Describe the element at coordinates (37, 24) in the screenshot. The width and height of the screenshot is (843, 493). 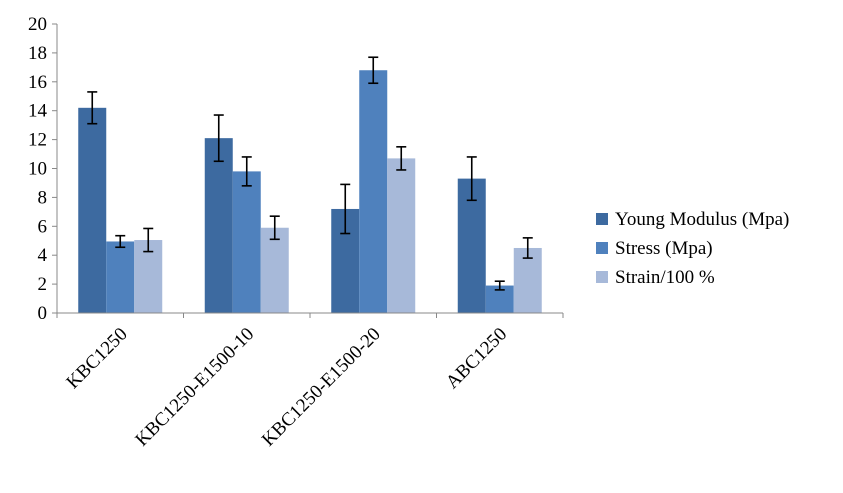
I see `y-tick-label: 20` at that location.